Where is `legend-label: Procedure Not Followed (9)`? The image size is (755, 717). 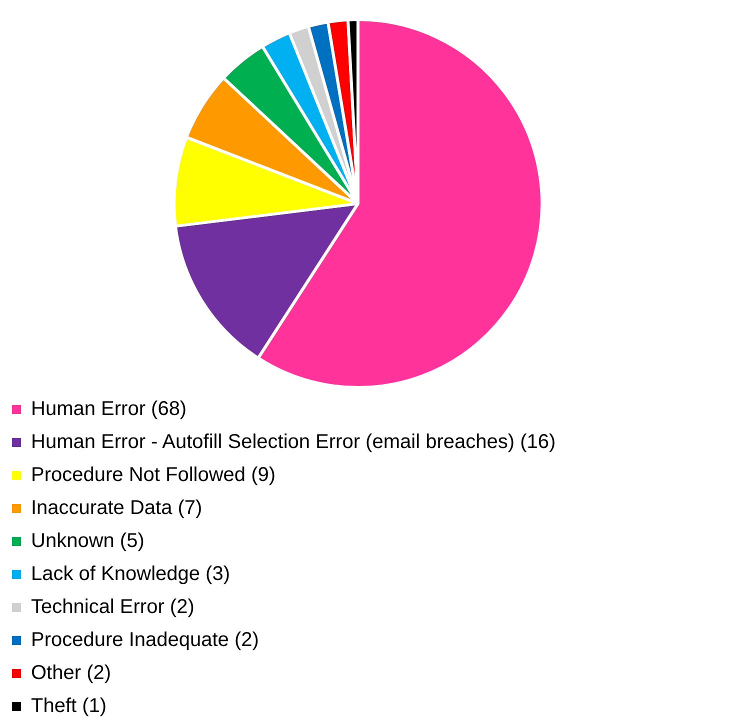 legend-label: Procedure Not Followed (9) is located at coordinates (153, 475).